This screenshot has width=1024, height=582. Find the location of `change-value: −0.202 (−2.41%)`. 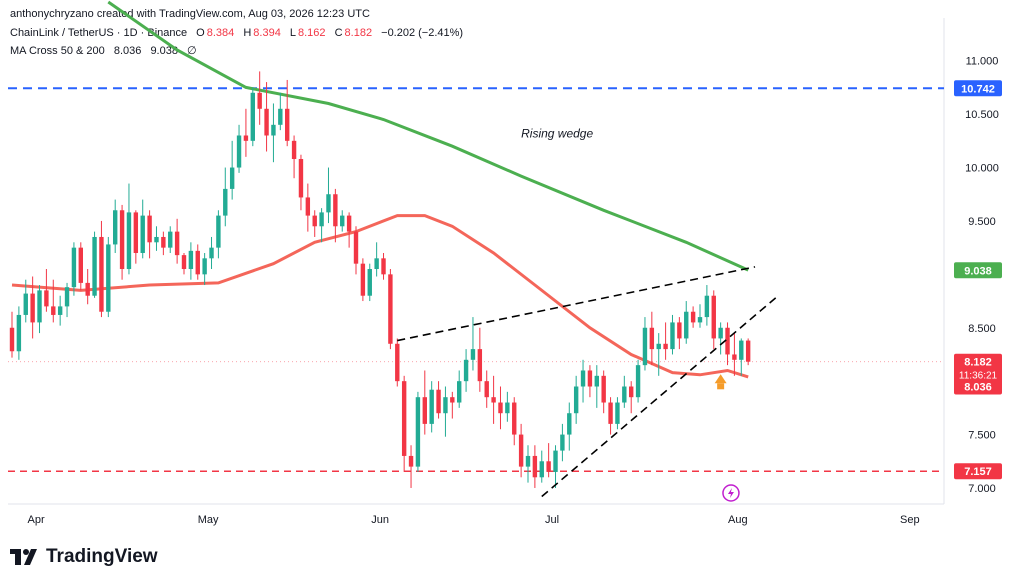

change-value: −0.202 (−2.41%) is located at coordinates (422, 33).